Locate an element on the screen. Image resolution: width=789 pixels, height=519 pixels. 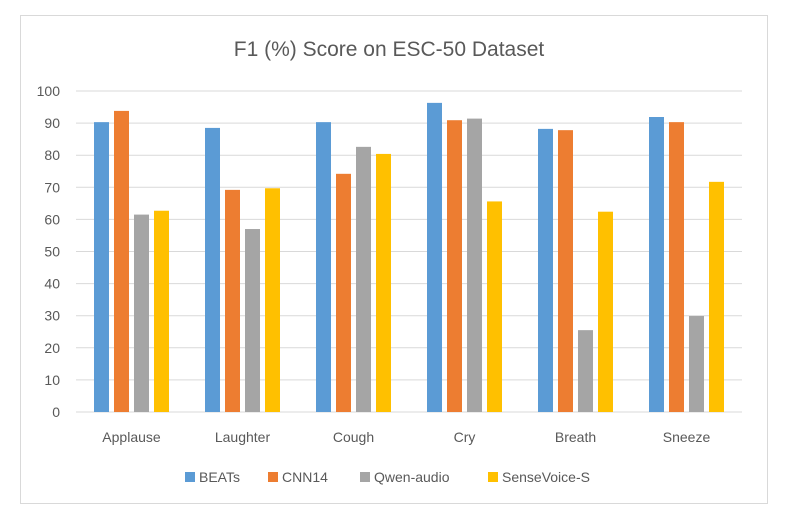
bar-qwen-audio-breath is located at coordinates (585, 371).